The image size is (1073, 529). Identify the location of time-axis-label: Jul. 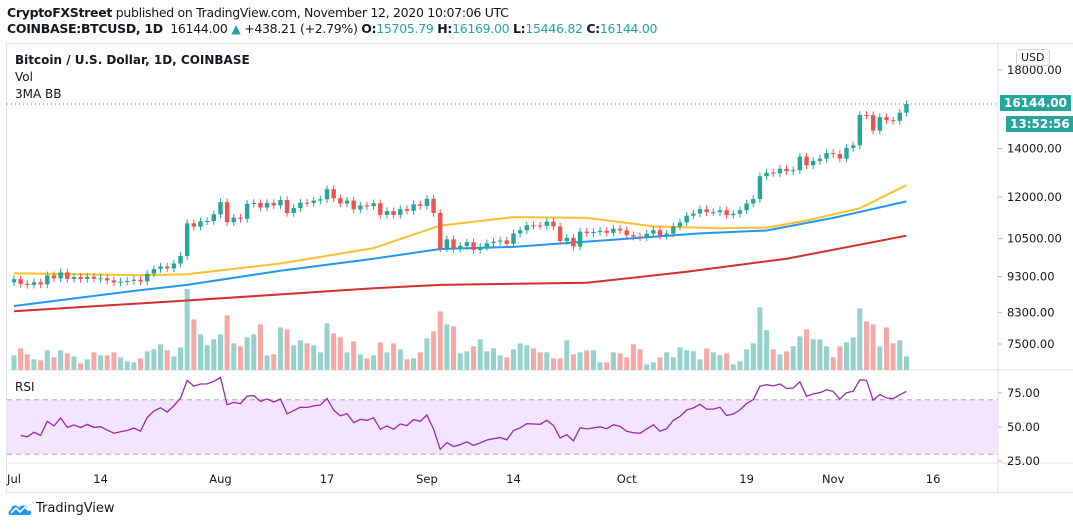
(13, 479).